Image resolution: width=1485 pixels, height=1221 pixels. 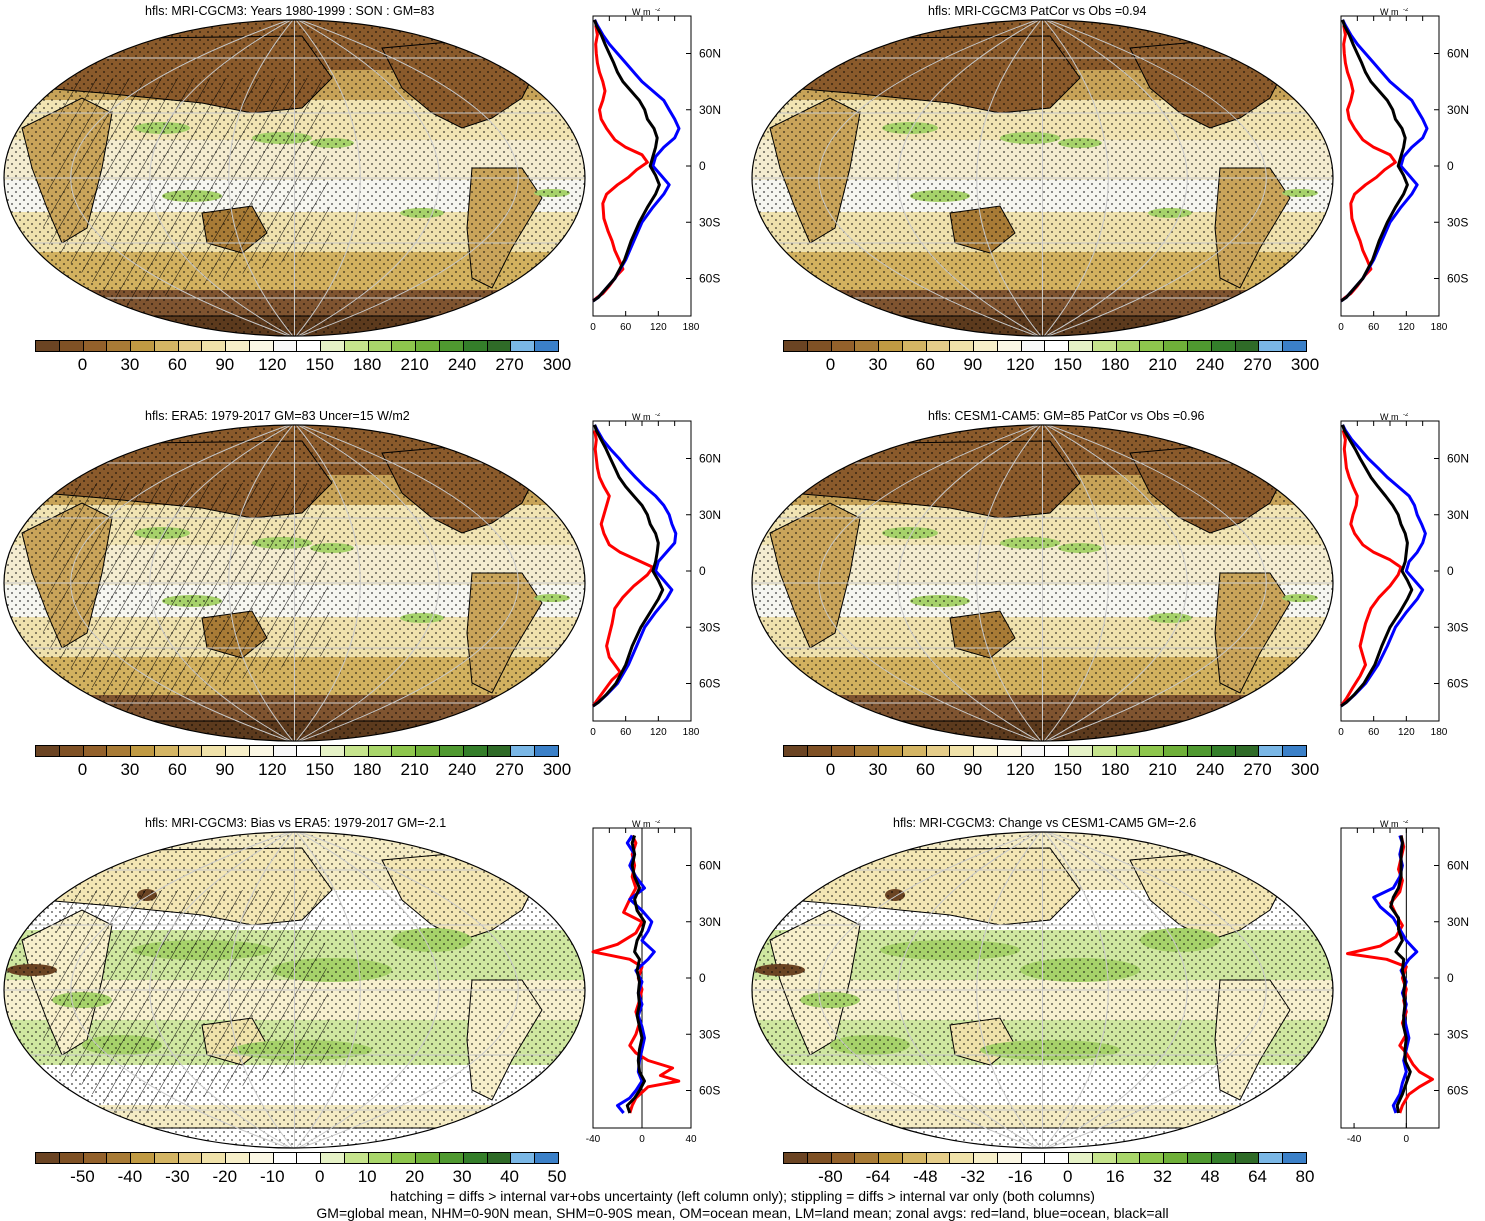 I want to click on colorbar-tick-label: -48, so click(x=925, y=1176).